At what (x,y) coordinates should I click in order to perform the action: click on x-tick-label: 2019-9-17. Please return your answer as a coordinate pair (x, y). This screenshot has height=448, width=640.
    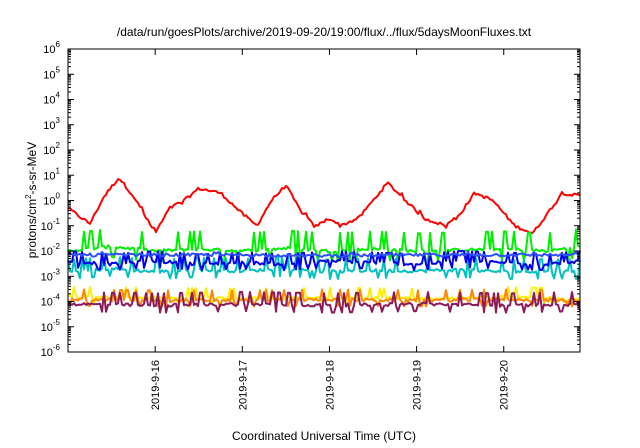
    Looking at the image, I should click on (243, 385).